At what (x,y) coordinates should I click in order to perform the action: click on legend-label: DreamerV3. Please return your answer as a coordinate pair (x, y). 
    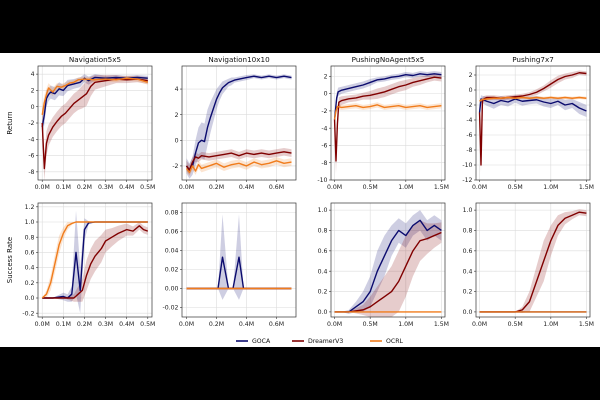
    Looking at the image, I should click on (325, 341).